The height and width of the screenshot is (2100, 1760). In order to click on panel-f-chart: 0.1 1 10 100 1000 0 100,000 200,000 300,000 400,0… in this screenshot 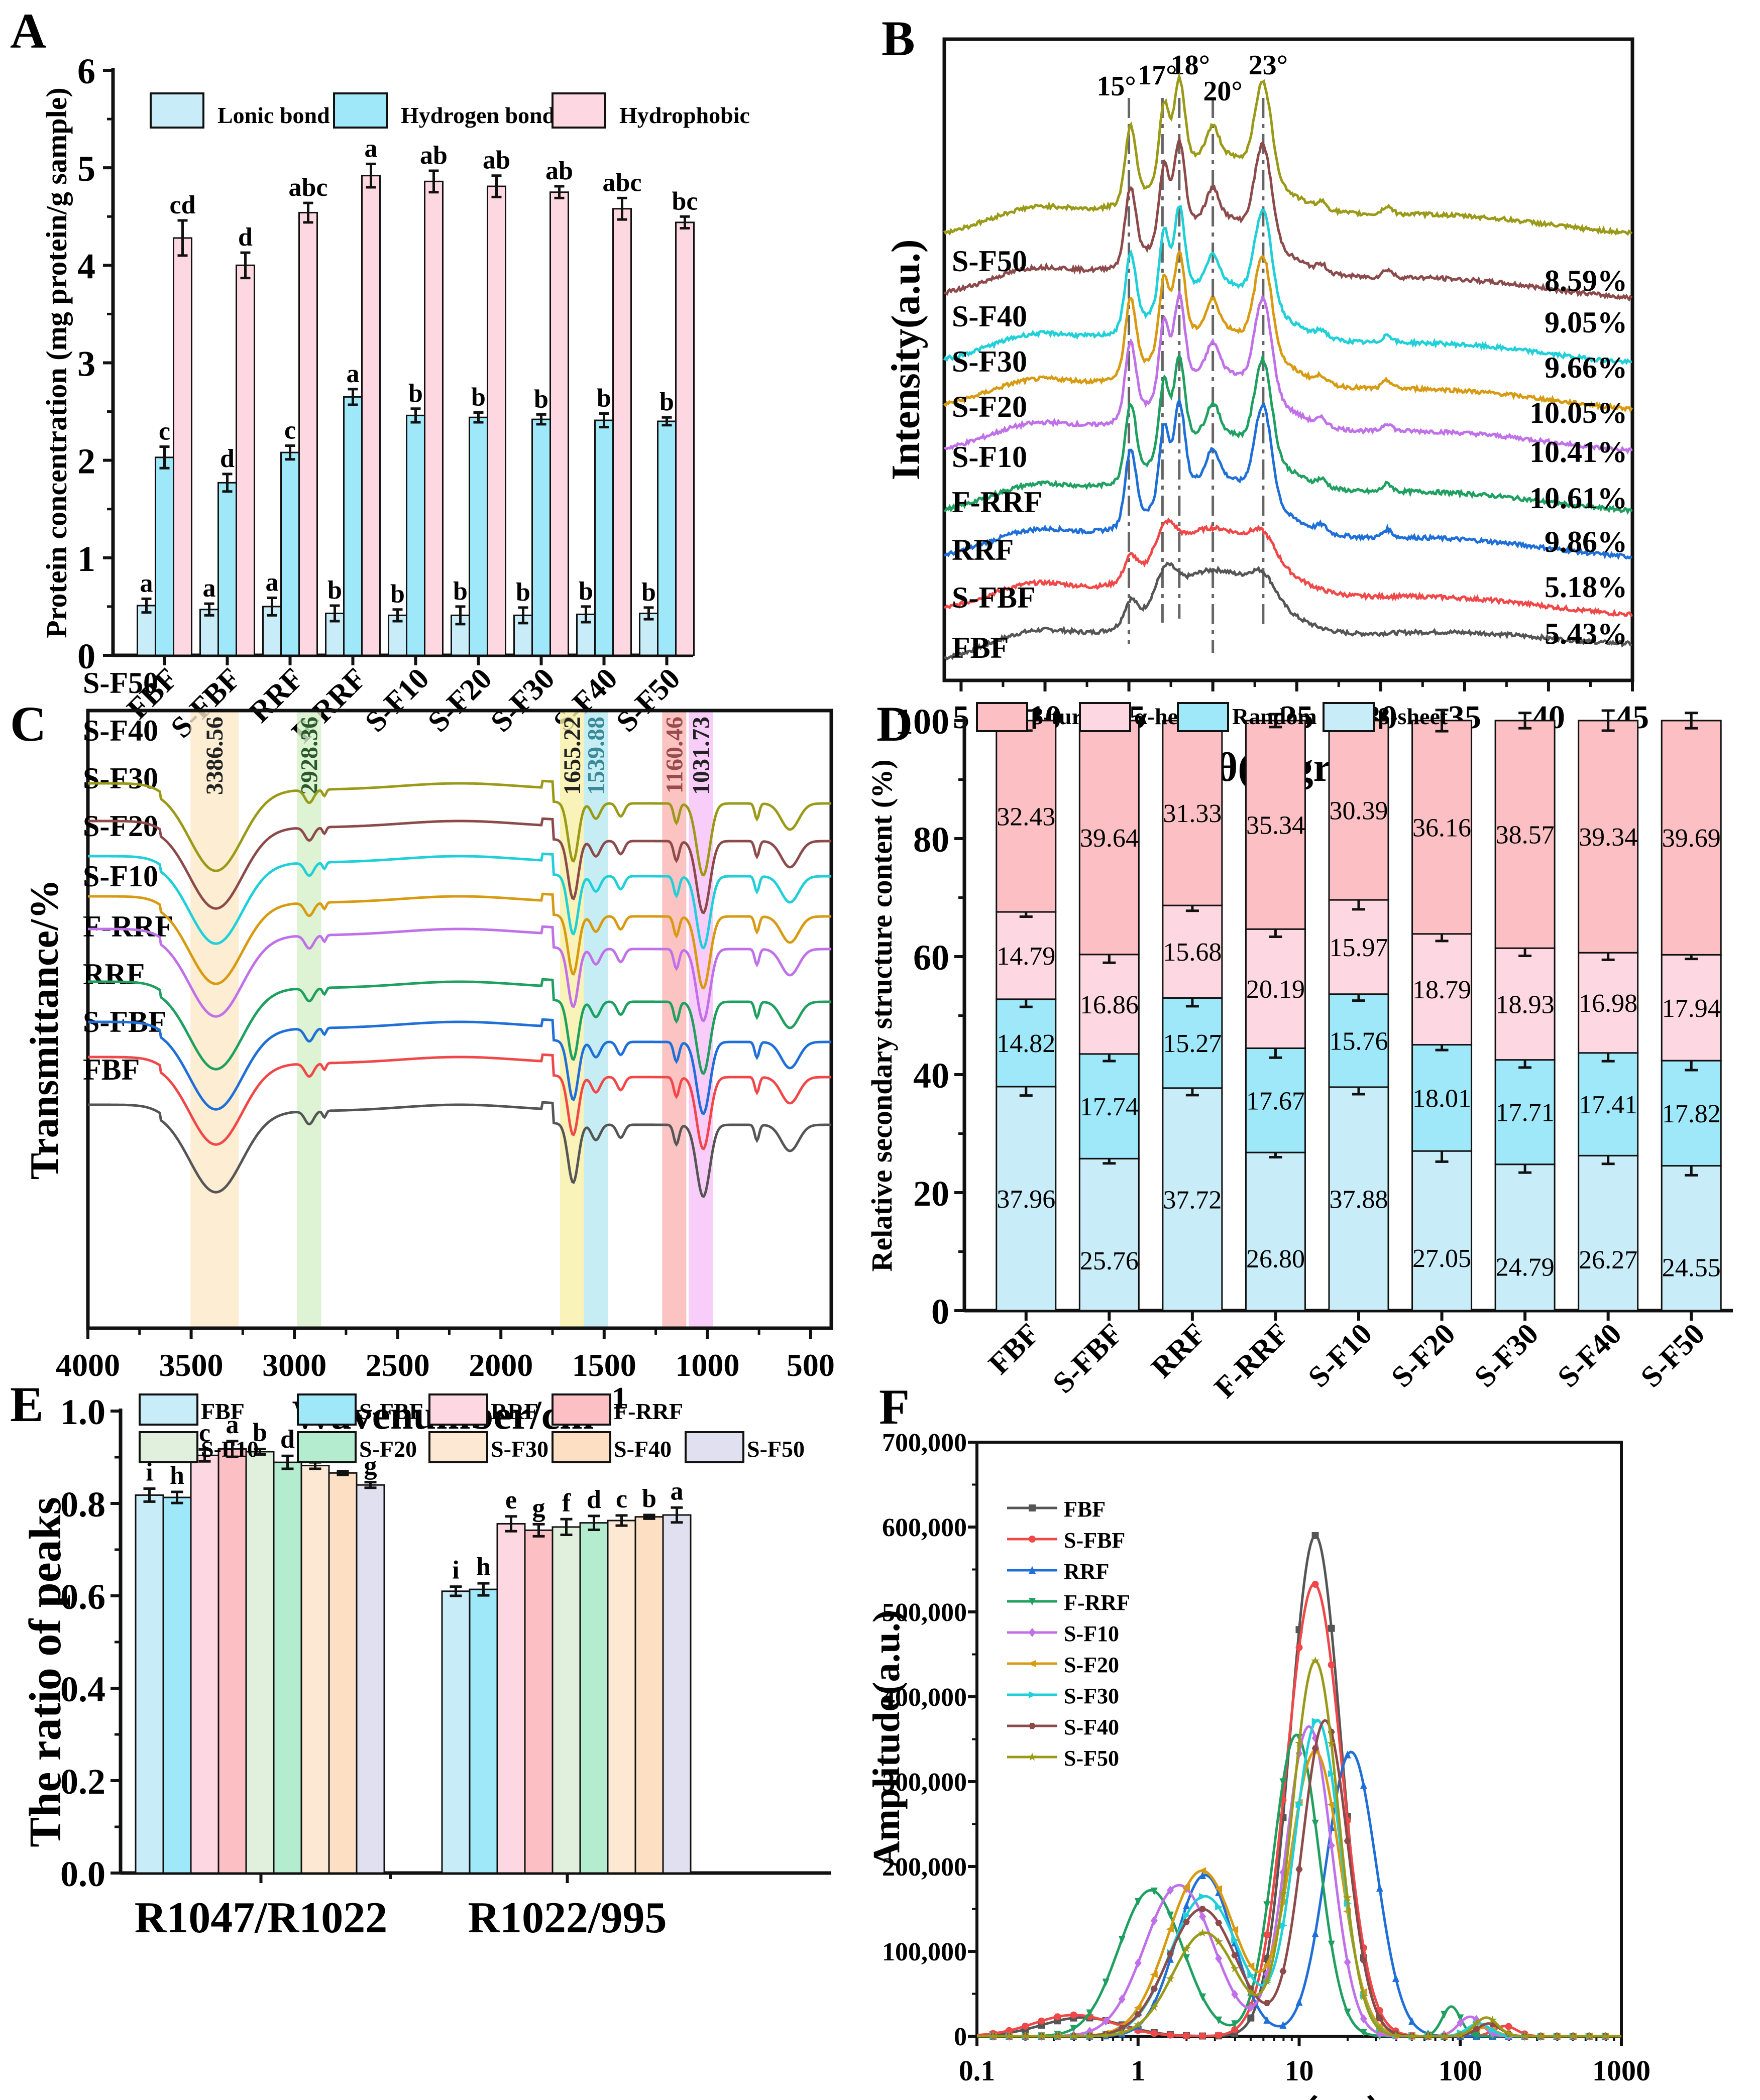, I will do `click(1258, 1764)`.